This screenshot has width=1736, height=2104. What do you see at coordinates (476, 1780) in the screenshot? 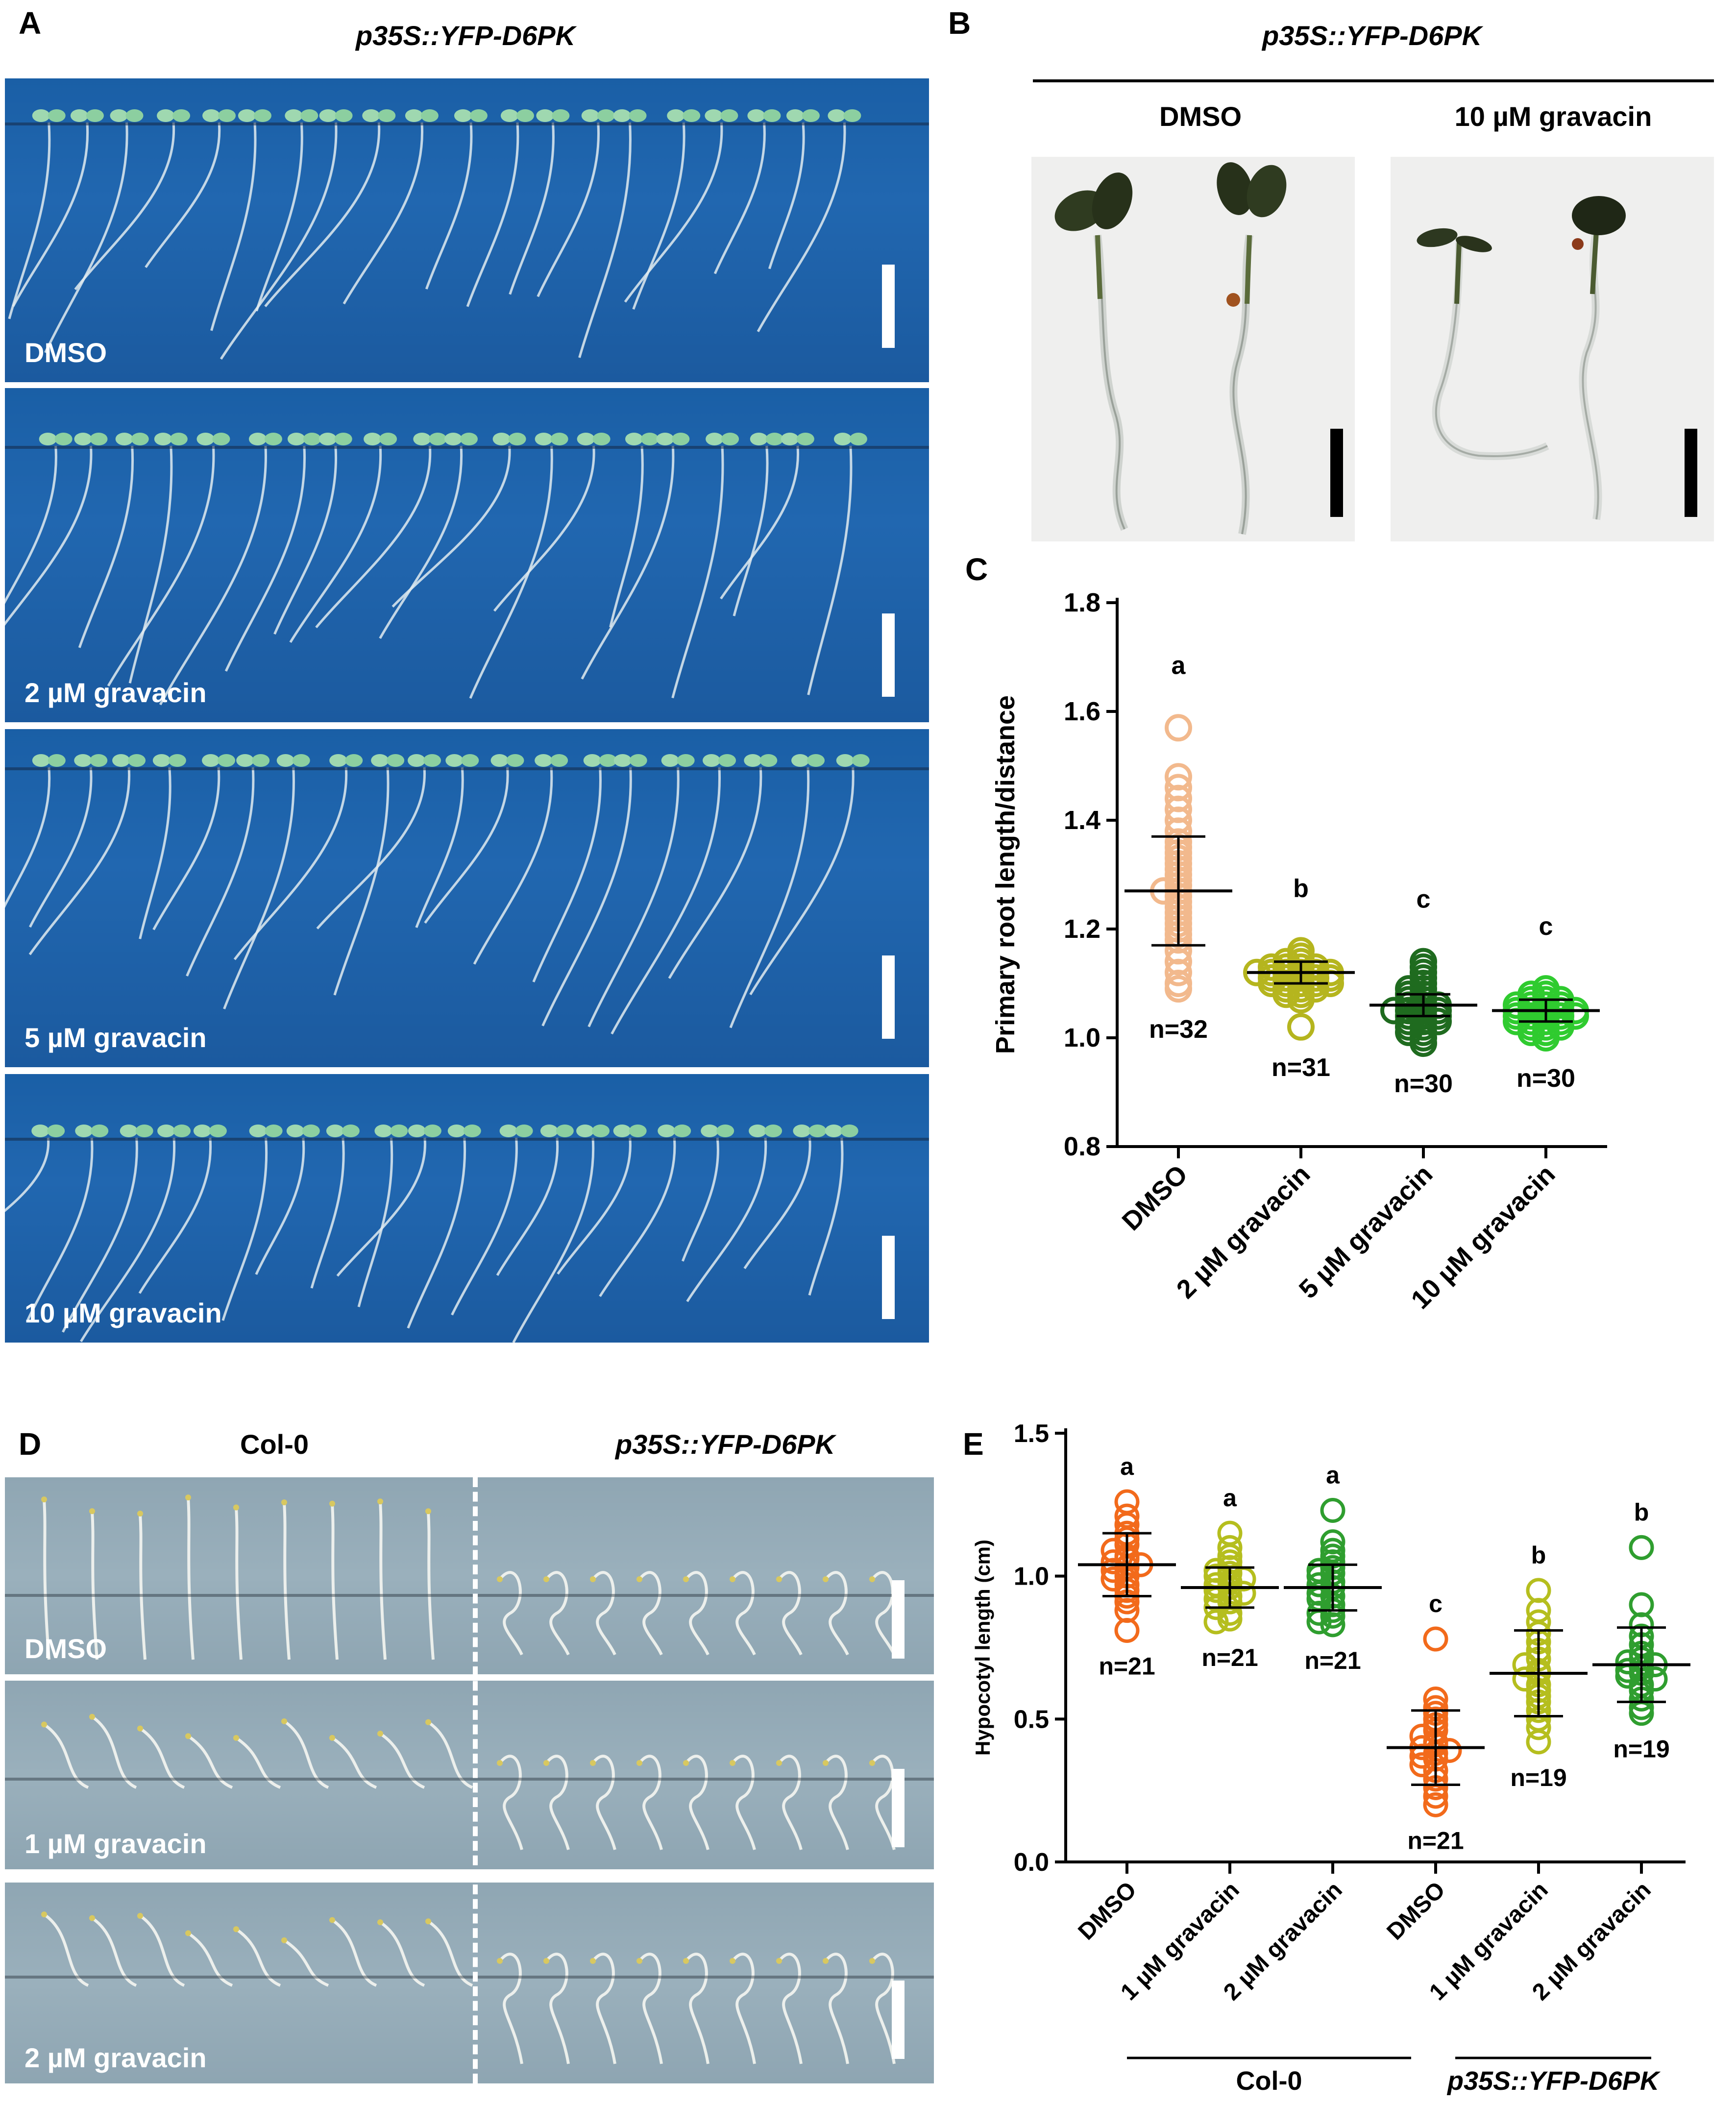
I see `panel-d-divider` at bounding box center [476, 1780].